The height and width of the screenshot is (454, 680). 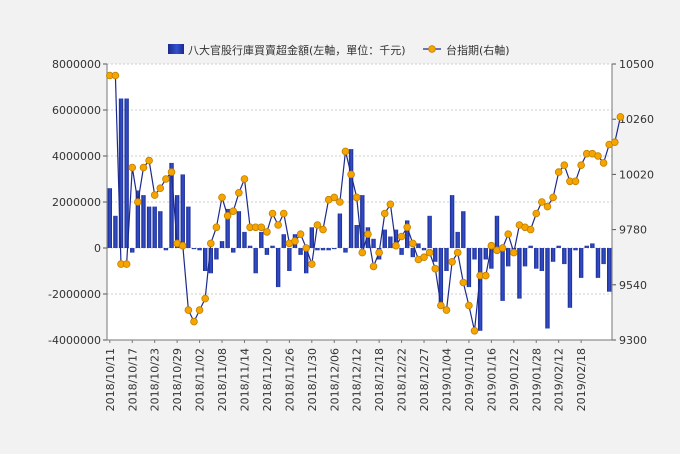 What do you see at coordinates (432, 49) in the screenshot?
I see `legend-line-marker` at bounding box center [432, 49].